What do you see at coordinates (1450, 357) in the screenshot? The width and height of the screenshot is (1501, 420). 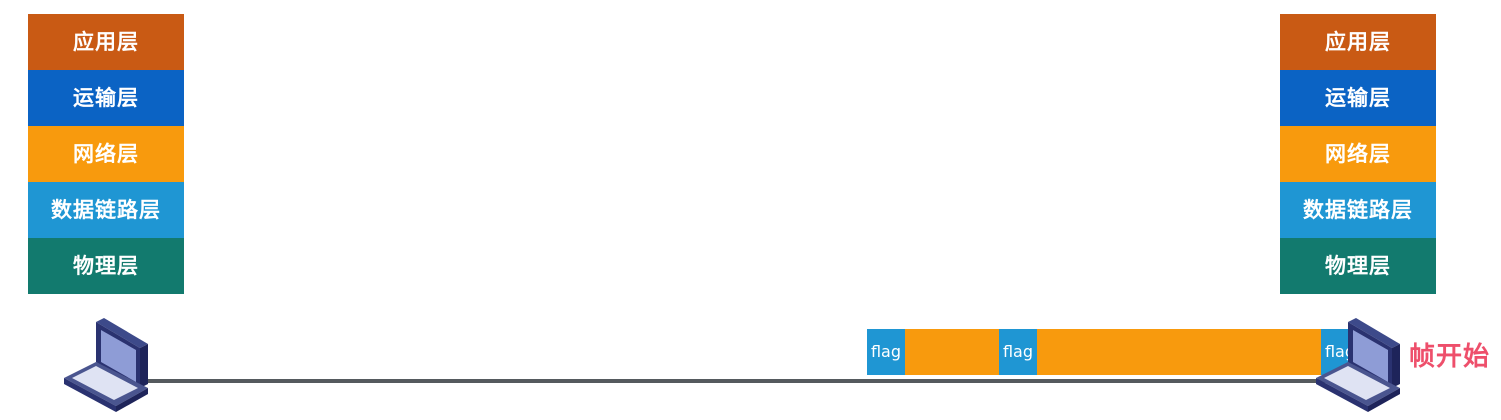 I see `frame-start-caption: 帧开始` at bounding box center [1450, 357].